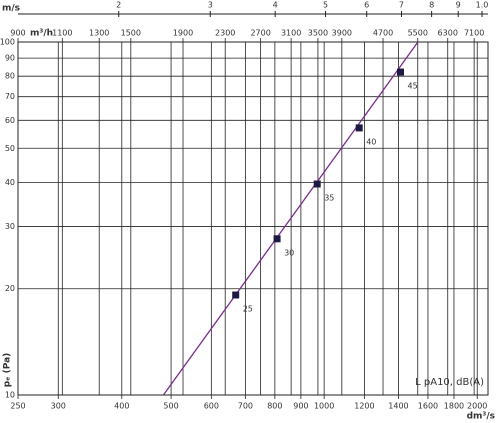  Describe the element at coordinates (274, 406) in the screenshot. I see `x-tick-label: 800` at that location.